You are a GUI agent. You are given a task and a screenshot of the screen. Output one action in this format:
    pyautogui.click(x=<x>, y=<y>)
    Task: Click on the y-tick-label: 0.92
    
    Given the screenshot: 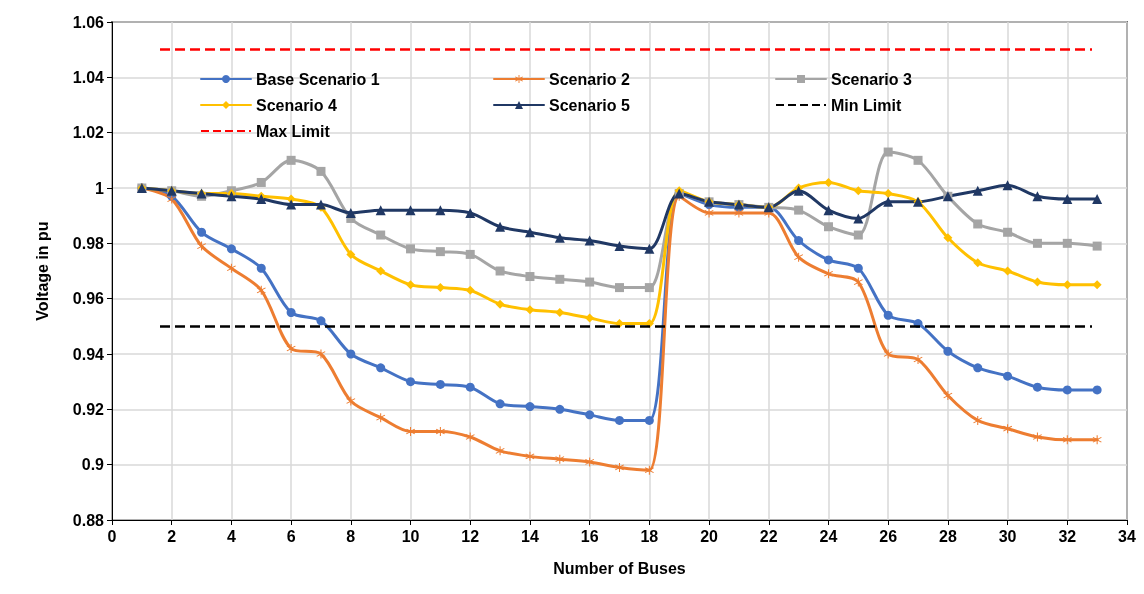 What is the action you would take?
    pyautogui.click(x=88, y=409)
    